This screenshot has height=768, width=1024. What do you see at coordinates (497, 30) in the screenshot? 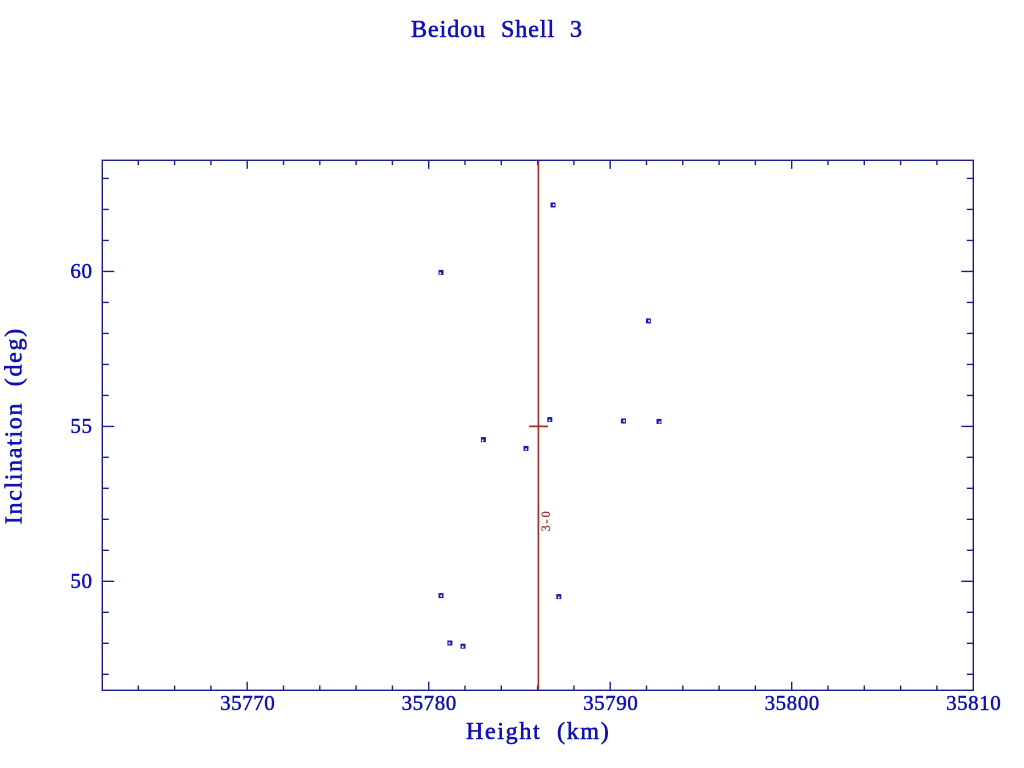
I see `svg-text: Beidou Shell 3` at bounding box center [497, 30].